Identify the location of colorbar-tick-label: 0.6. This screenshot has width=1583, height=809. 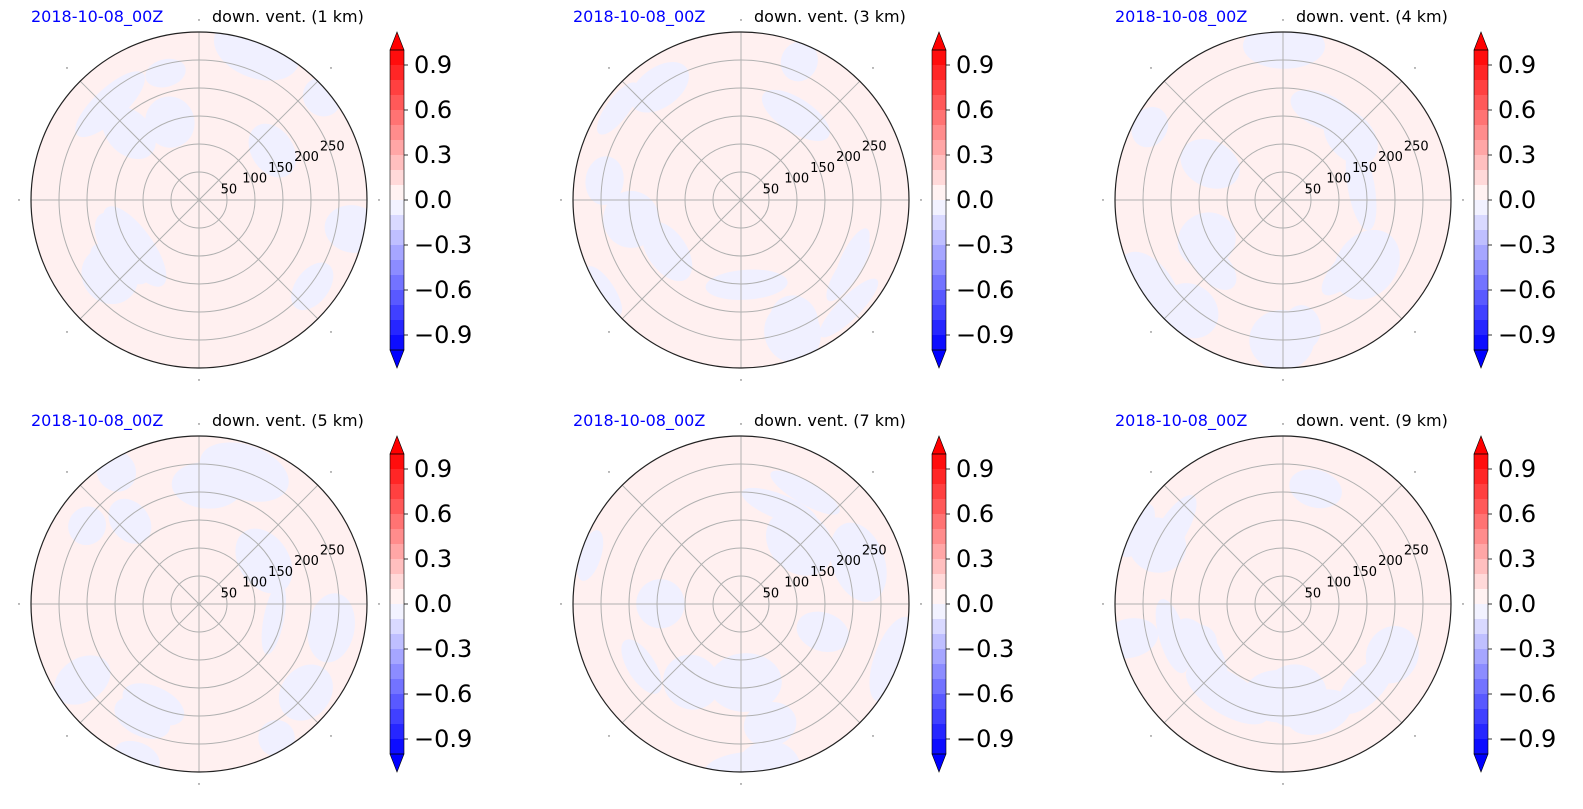
(1517, 110).